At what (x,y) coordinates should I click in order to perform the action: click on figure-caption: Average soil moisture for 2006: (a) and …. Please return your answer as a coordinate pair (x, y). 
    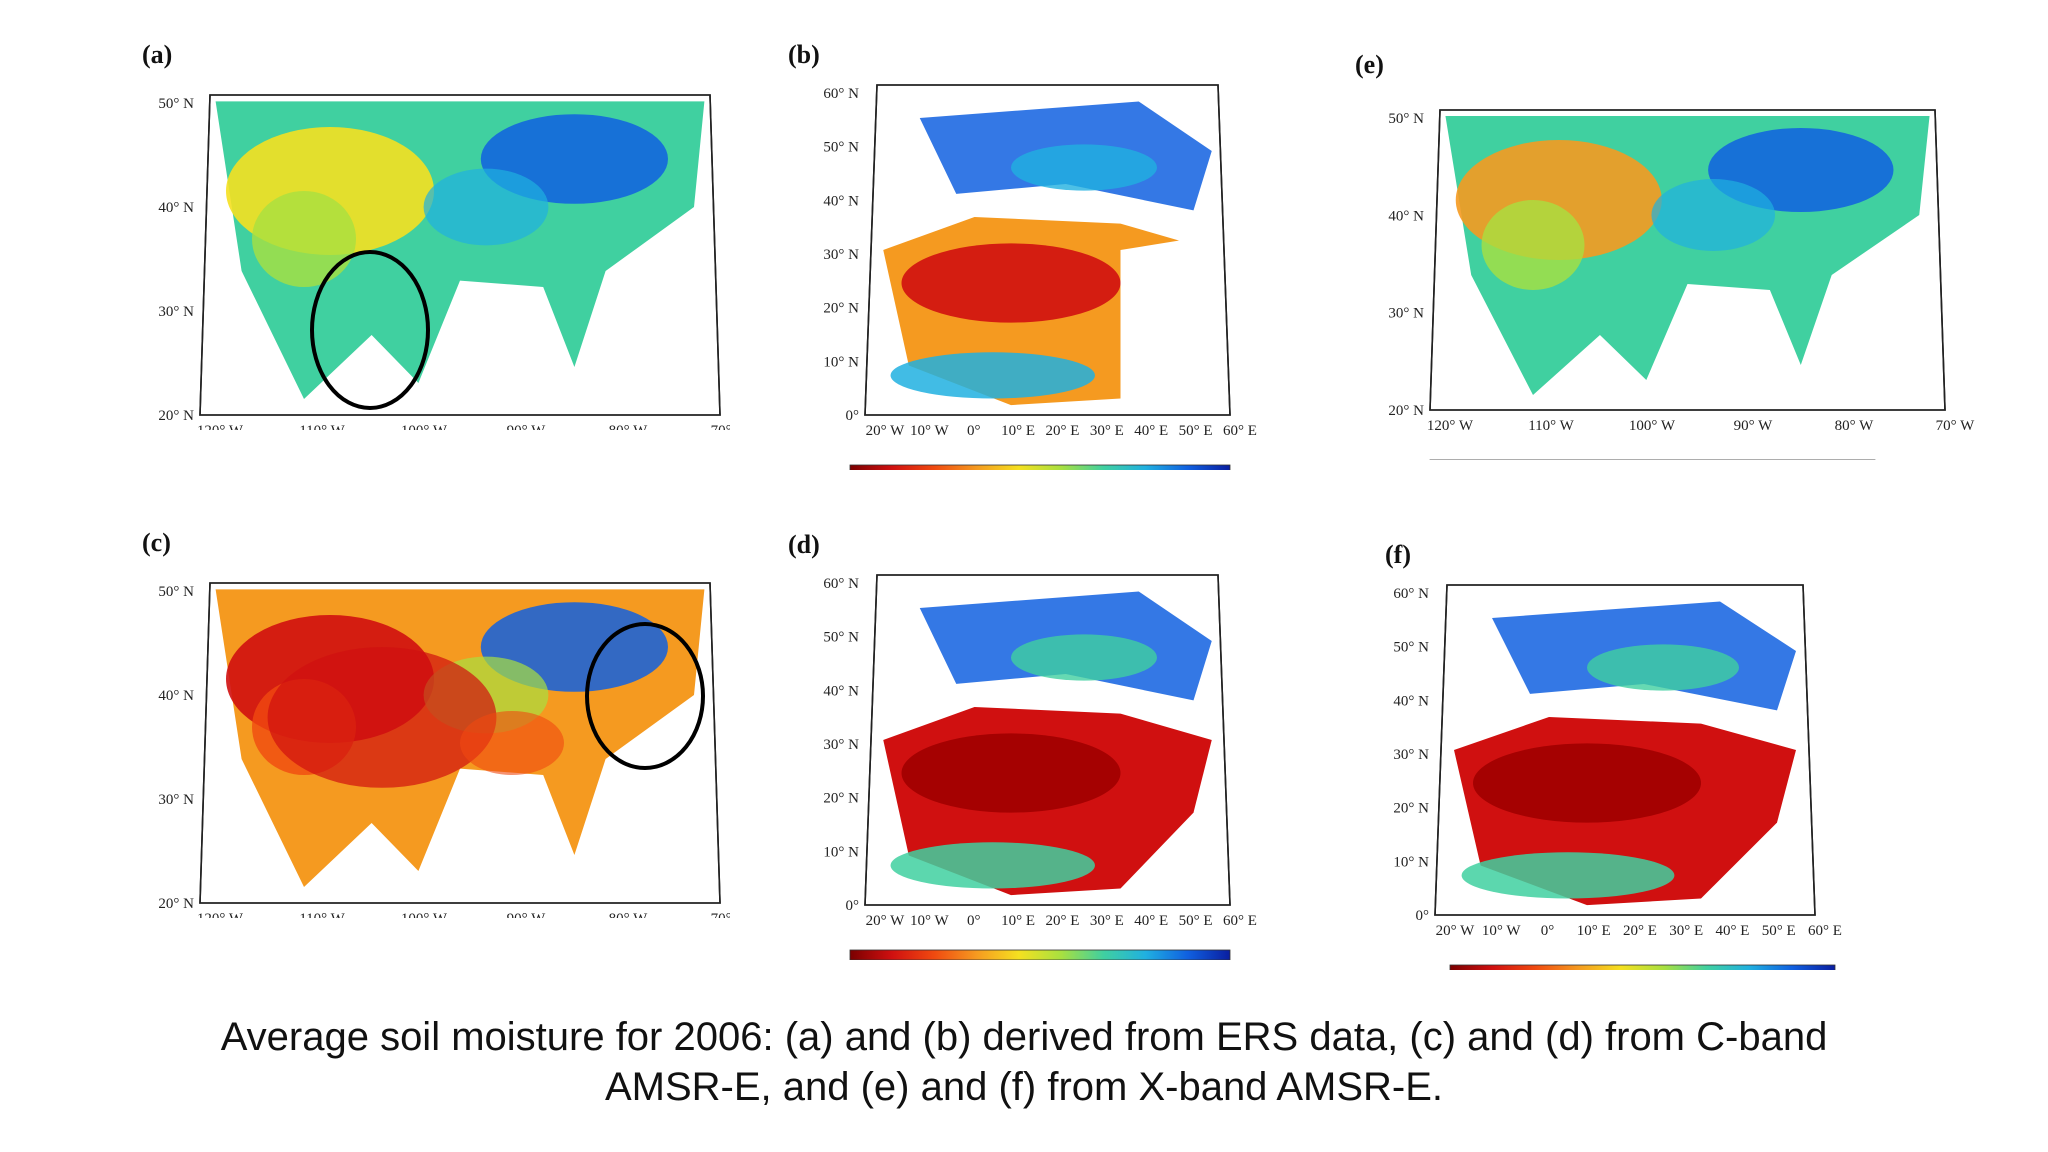
    Looking at the image, I should click on (1024, 1062).